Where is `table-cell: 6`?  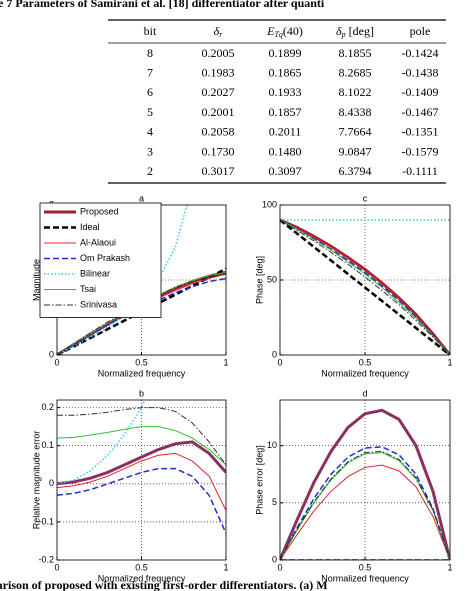
table-cell: 6 is located at coordinates (150, 92).